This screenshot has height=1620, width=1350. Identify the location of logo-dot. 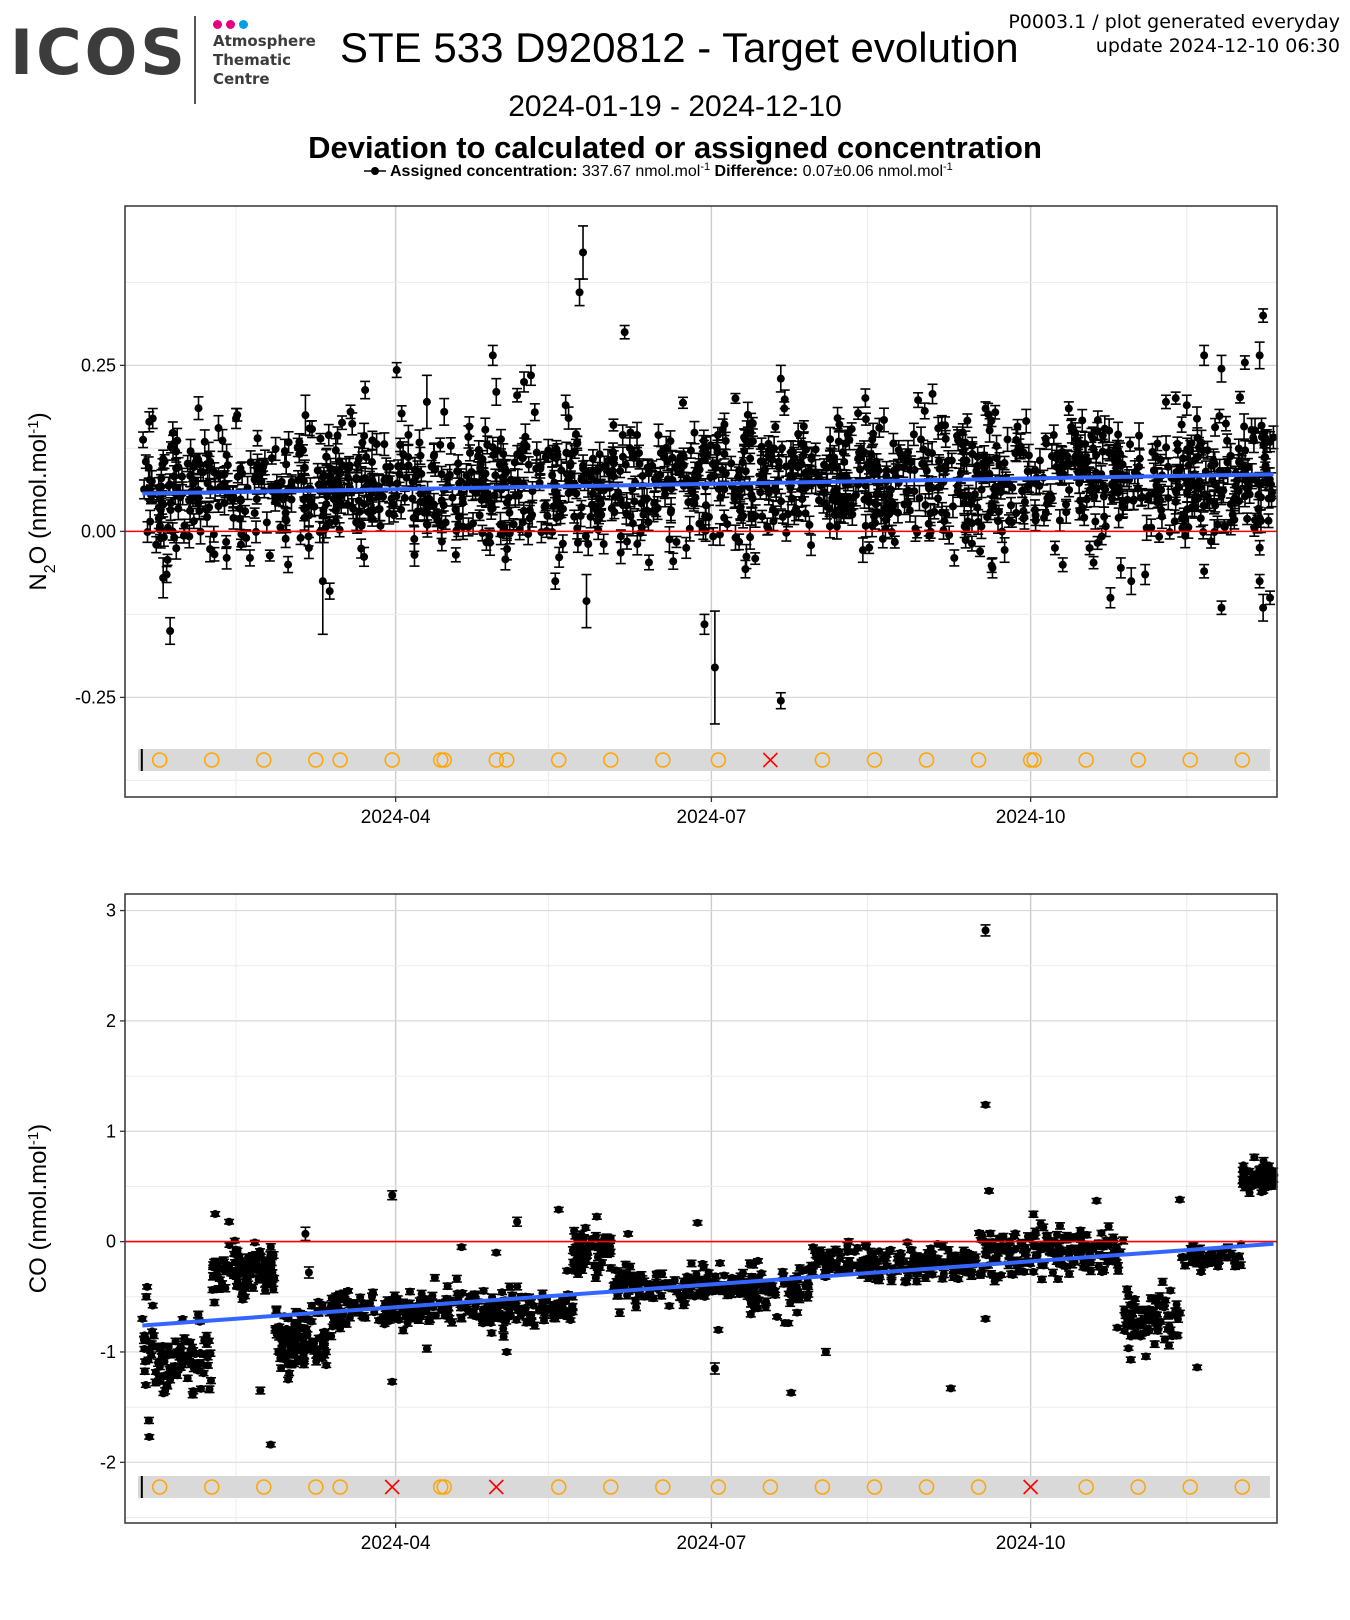
(230, 24).